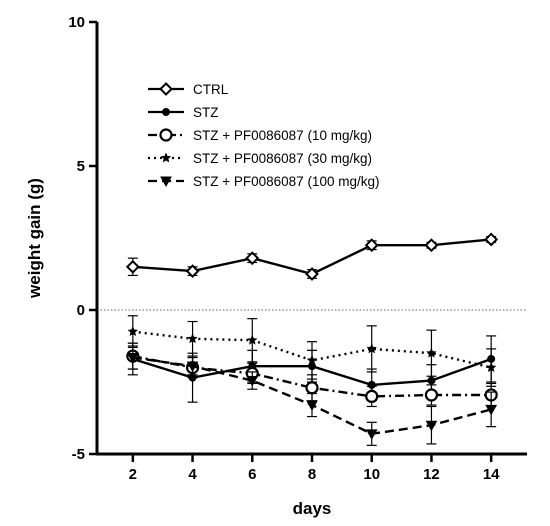  I want to click on legend-entry: STZ + PF0086087 (10 mg/kg), so click(260, 135).